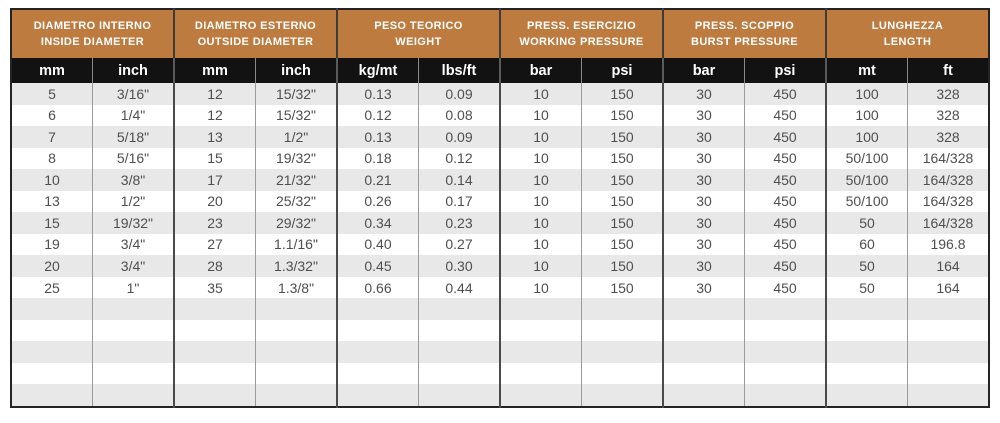 The height and width of the screenshot is (423, 1000). Describe the element at coordinates (459, 115) in the screenshot. I see `spec-cell: 0.08` at that location.